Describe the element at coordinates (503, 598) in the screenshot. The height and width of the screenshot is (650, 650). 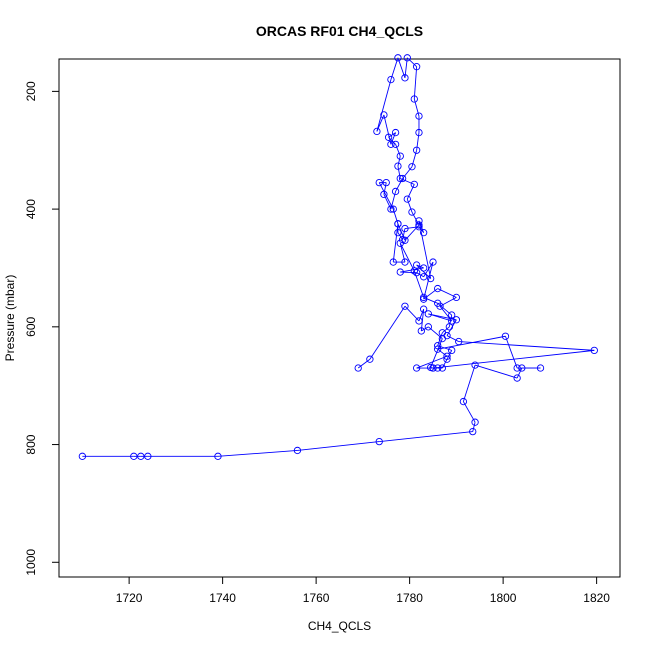
I see `x-tick-label: 1800` at that location.